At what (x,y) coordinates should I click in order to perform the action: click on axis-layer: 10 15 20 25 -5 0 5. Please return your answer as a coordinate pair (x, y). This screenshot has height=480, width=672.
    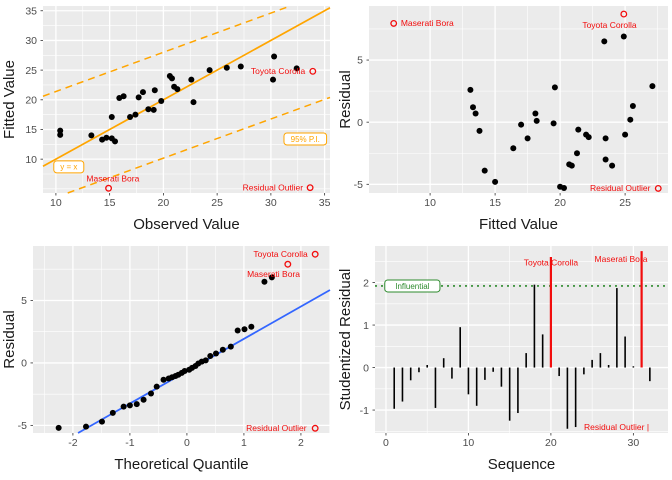
    Looking at the image, I should click on (492, 132).